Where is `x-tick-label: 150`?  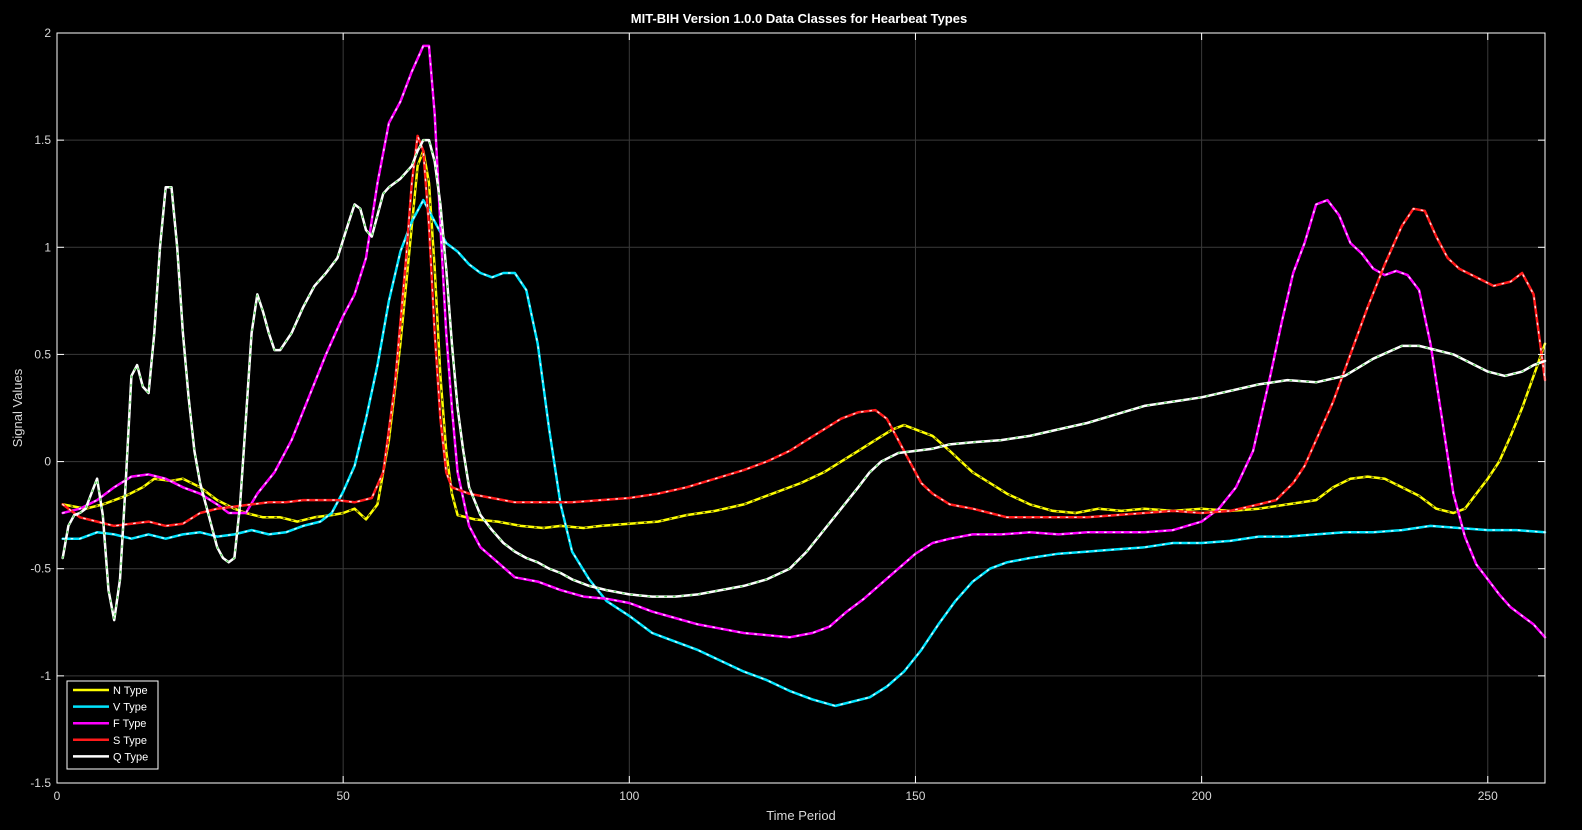 x-tick-label: 150 is located at coordinates (915, 796).